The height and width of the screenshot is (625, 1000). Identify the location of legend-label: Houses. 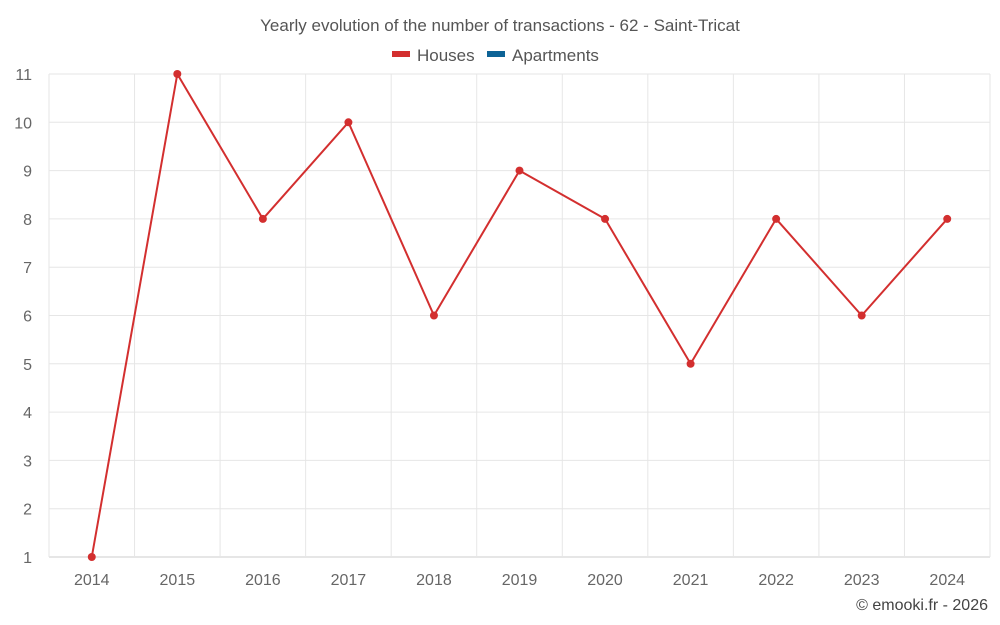
(446, 55).